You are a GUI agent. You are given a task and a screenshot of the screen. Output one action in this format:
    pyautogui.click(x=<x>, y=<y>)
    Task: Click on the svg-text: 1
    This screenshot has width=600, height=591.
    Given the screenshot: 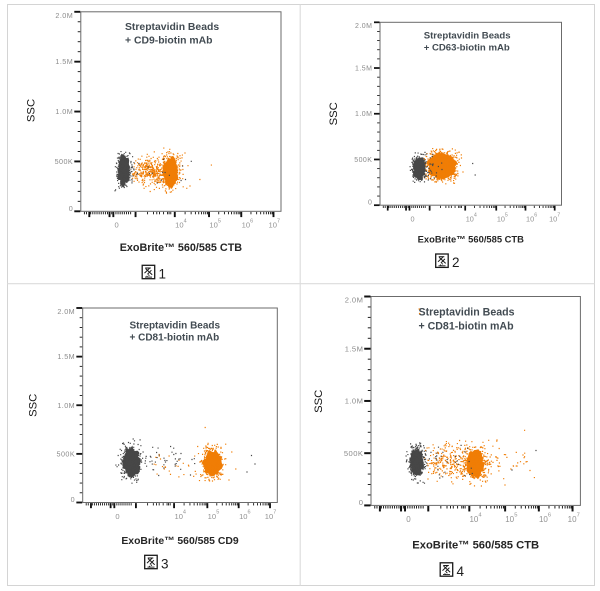 What is the action you would take?
    pyautogui.click(x=163, y=273)
    